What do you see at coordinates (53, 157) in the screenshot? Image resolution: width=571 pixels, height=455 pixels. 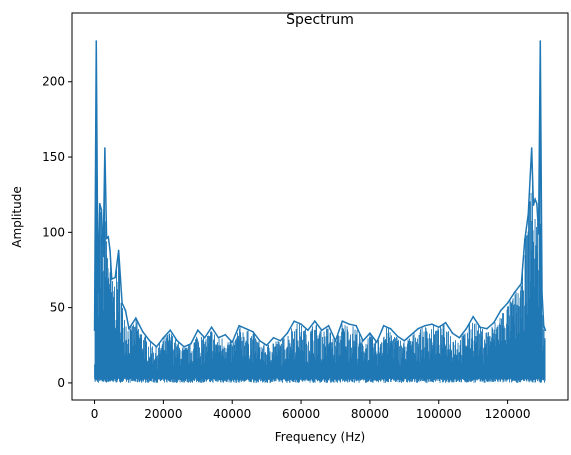 I see `y-tick-label: 150` at bounding box center [53, 157].